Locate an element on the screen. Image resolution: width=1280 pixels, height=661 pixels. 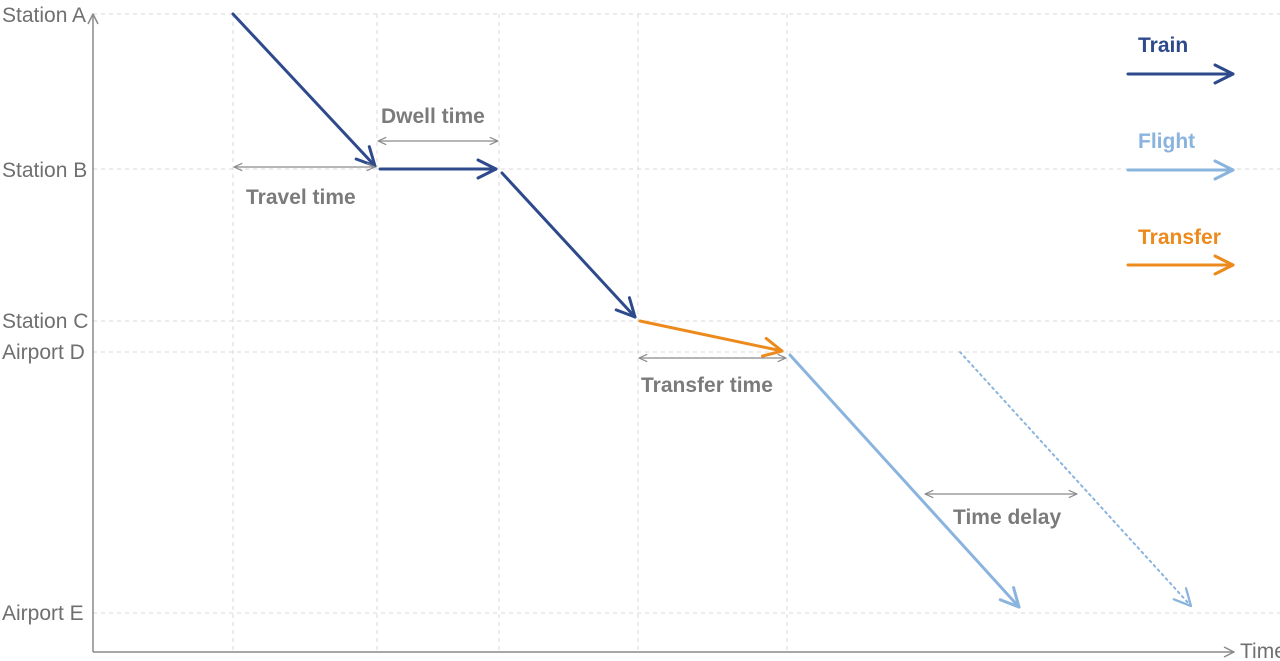
travel-time-label: Travel time is located at coordinates (301, 197).